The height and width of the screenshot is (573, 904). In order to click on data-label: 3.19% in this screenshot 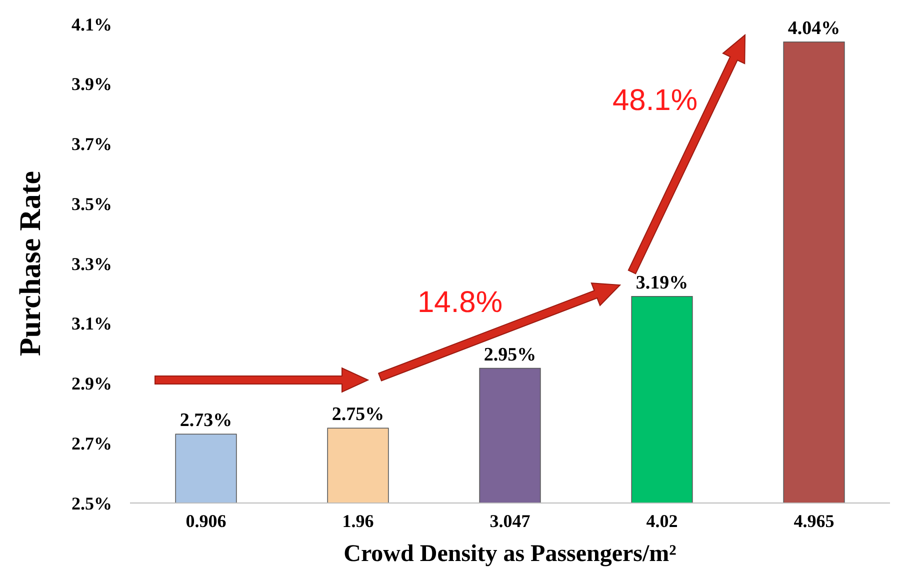, I will do `click(662, 283)`.